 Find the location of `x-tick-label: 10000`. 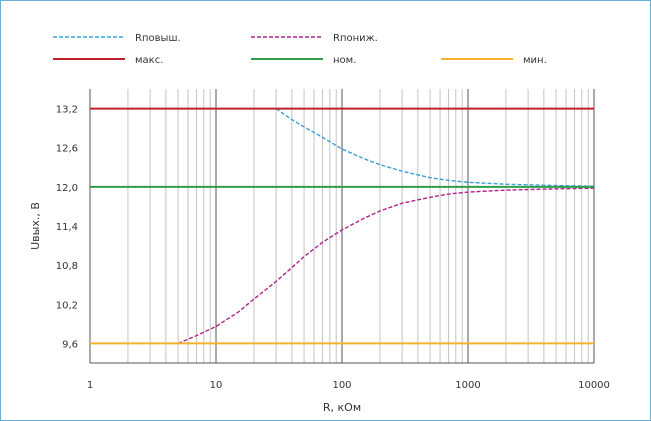

x-tick-label: 10000 is located at coordinates (594, 385).